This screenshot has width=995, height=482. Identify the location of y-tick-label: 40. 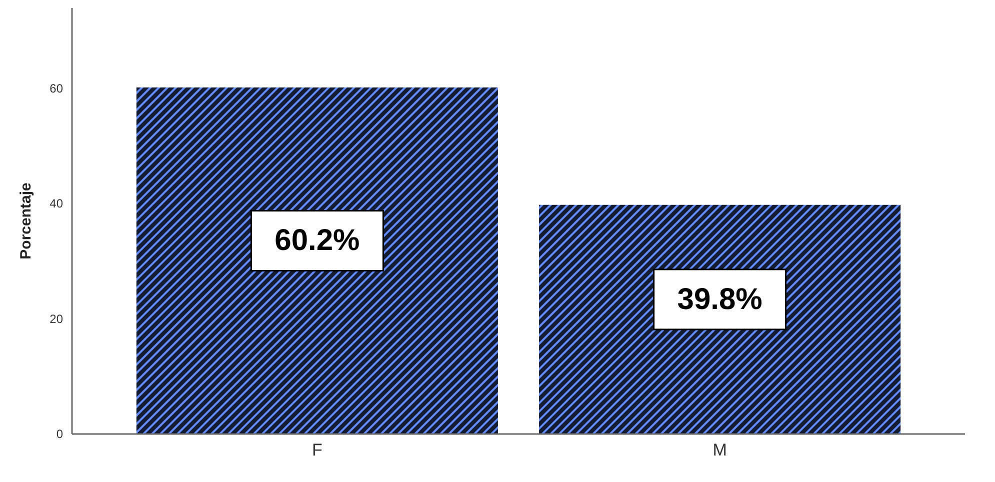
(57, 203).